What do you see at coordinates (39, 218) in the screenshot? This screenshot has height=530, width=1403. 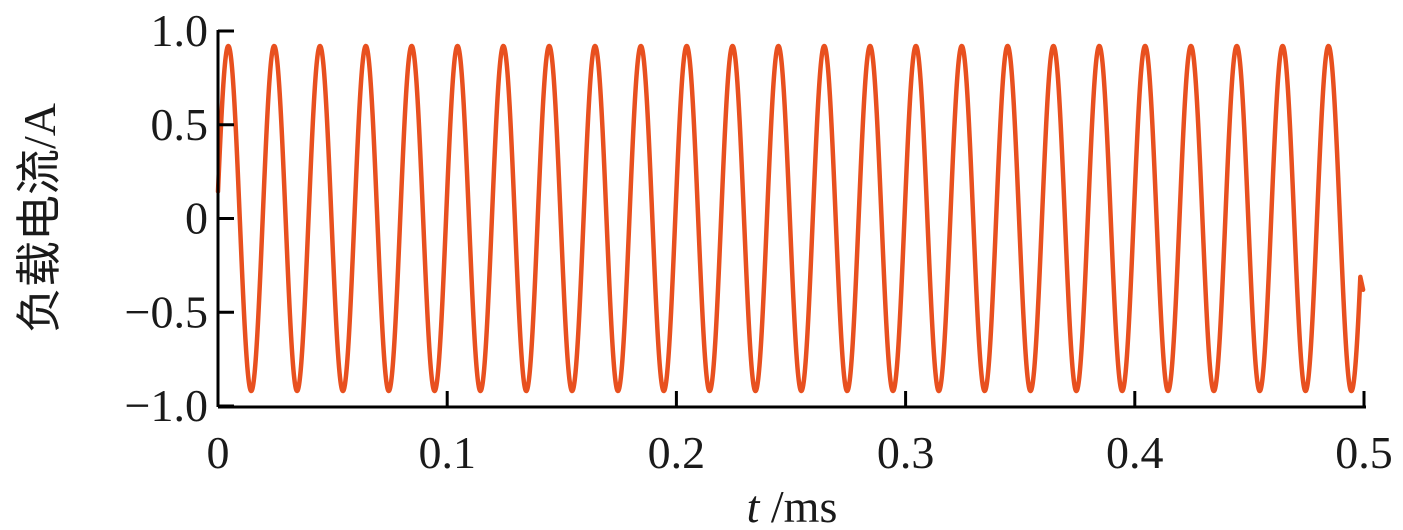 I see `y-axis-title: 负载电流/A` at bounding box center [39, 218].